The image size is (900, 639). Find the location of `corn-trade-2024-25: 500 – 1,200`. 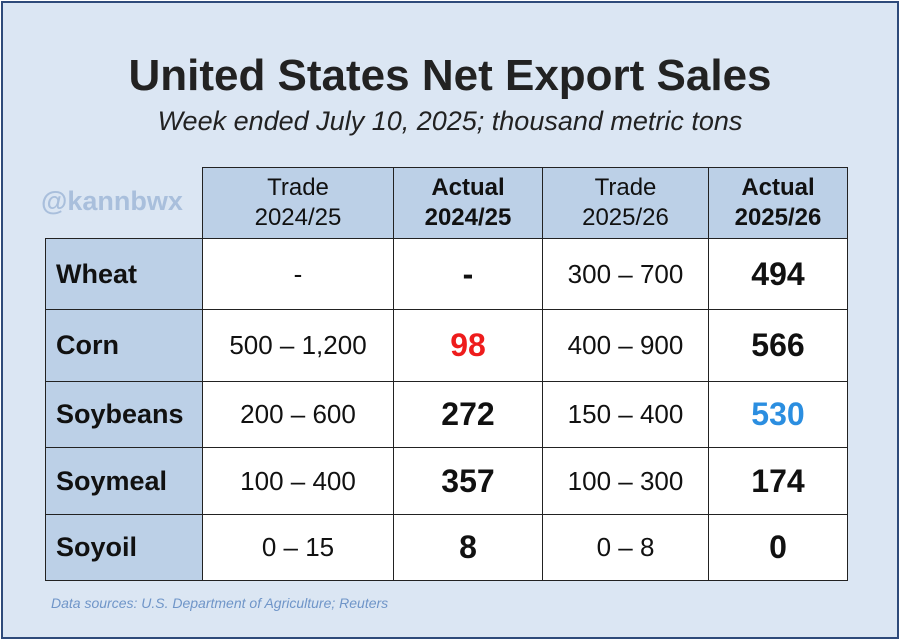

corn-trade-2024-25: 500 – 1,200 is located at coordinates (298, 345).